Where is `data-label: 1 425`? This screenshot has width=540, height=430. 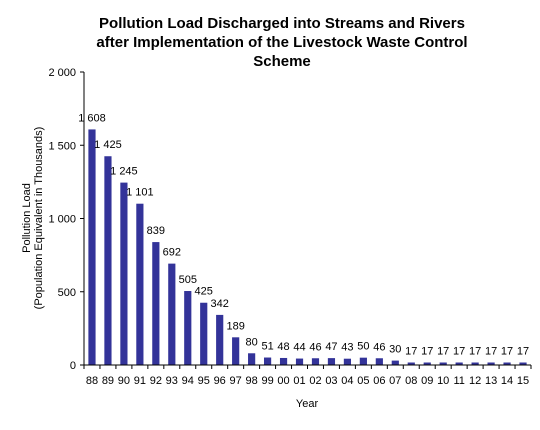
data-label: 1 425 is located at coordinates (108, 145).